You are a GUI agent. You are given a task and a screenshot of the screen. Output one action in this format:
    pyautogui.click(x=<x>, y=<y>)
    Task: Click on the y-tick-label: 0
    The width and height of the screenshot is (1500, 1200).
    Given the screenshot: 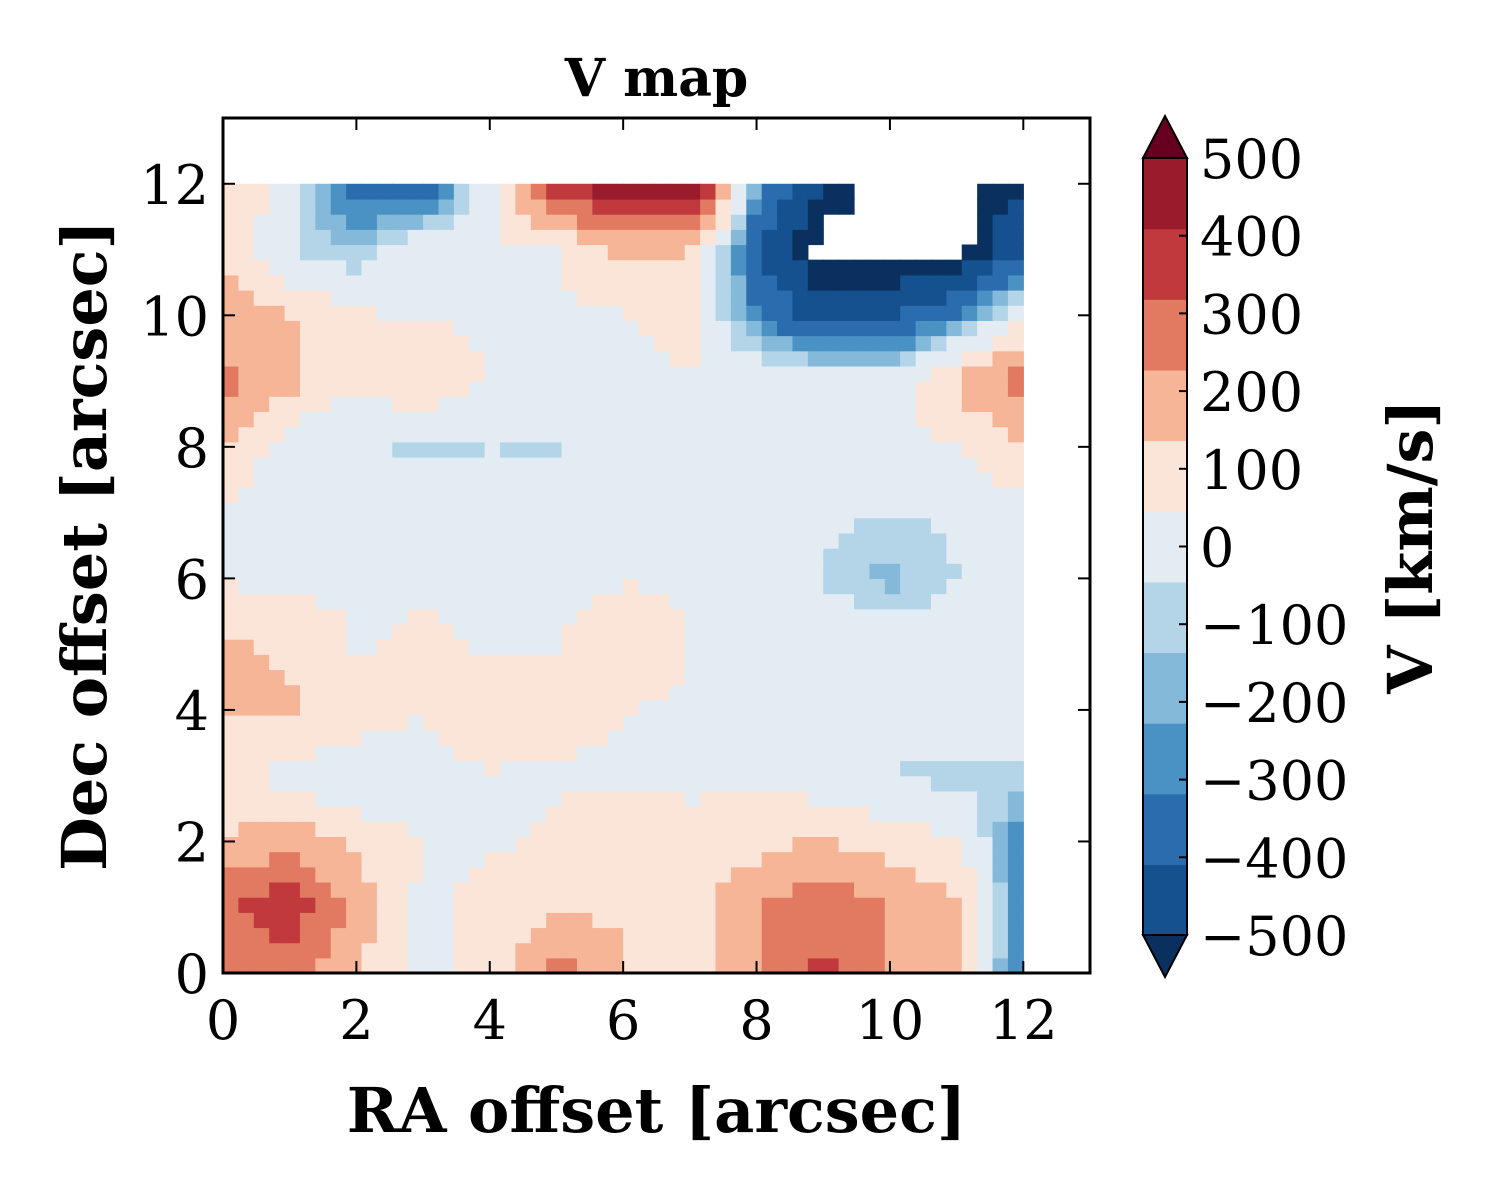 What is the action you would take?
    pyautogui.click(x=192, y=974)
    